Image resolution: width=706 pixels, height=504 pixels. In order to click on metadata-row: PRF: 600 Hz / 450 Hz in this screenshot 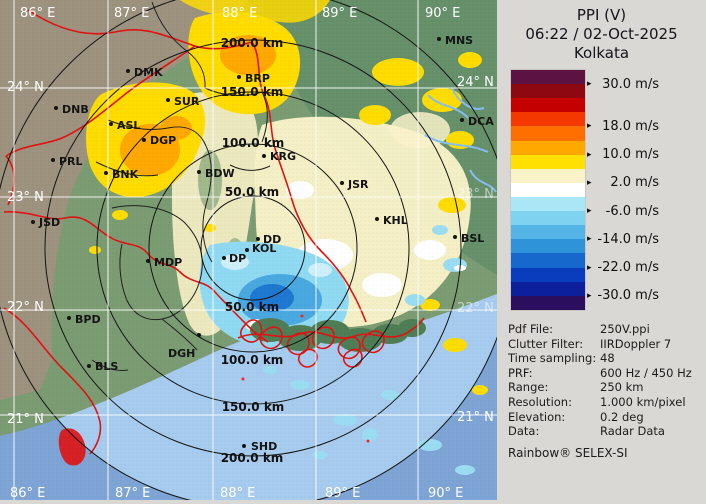, I will do `click(606, 373)`.